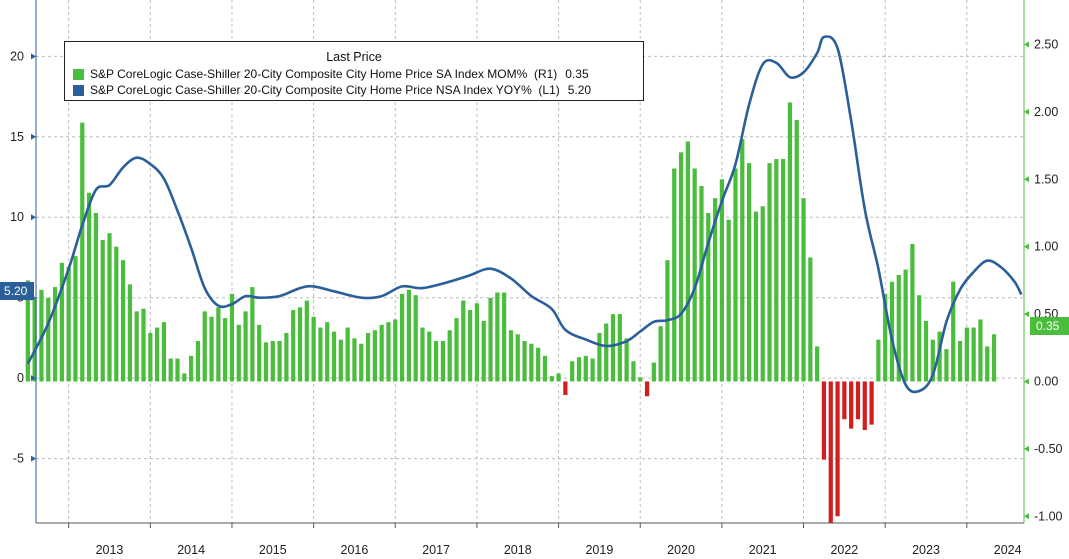 The image size is (1069, 559). Describe the element at coordinates (518, 550) in the screenshot. I see `x-tick-label: 2018` at that location.